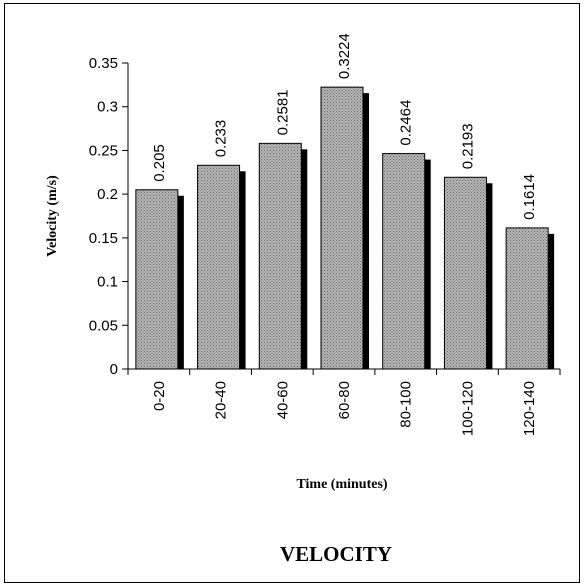 The width and height of the screenshot is (584, 586). Describe the element at coordinates (529, 197) in the screenshot. I see `data-label: 0.1614` at that location.